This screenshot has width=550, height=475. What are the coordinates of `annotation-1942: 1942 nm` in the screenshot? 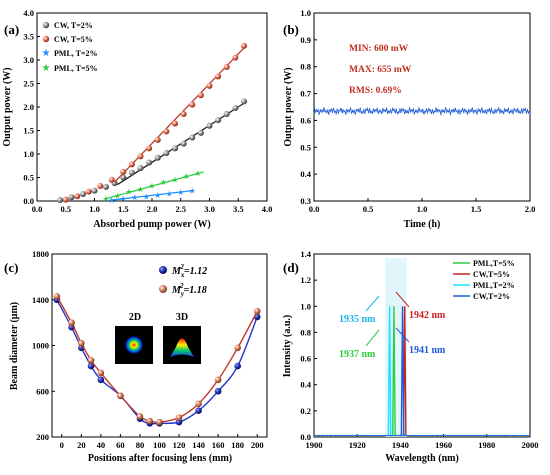 It's located at (427, 315).